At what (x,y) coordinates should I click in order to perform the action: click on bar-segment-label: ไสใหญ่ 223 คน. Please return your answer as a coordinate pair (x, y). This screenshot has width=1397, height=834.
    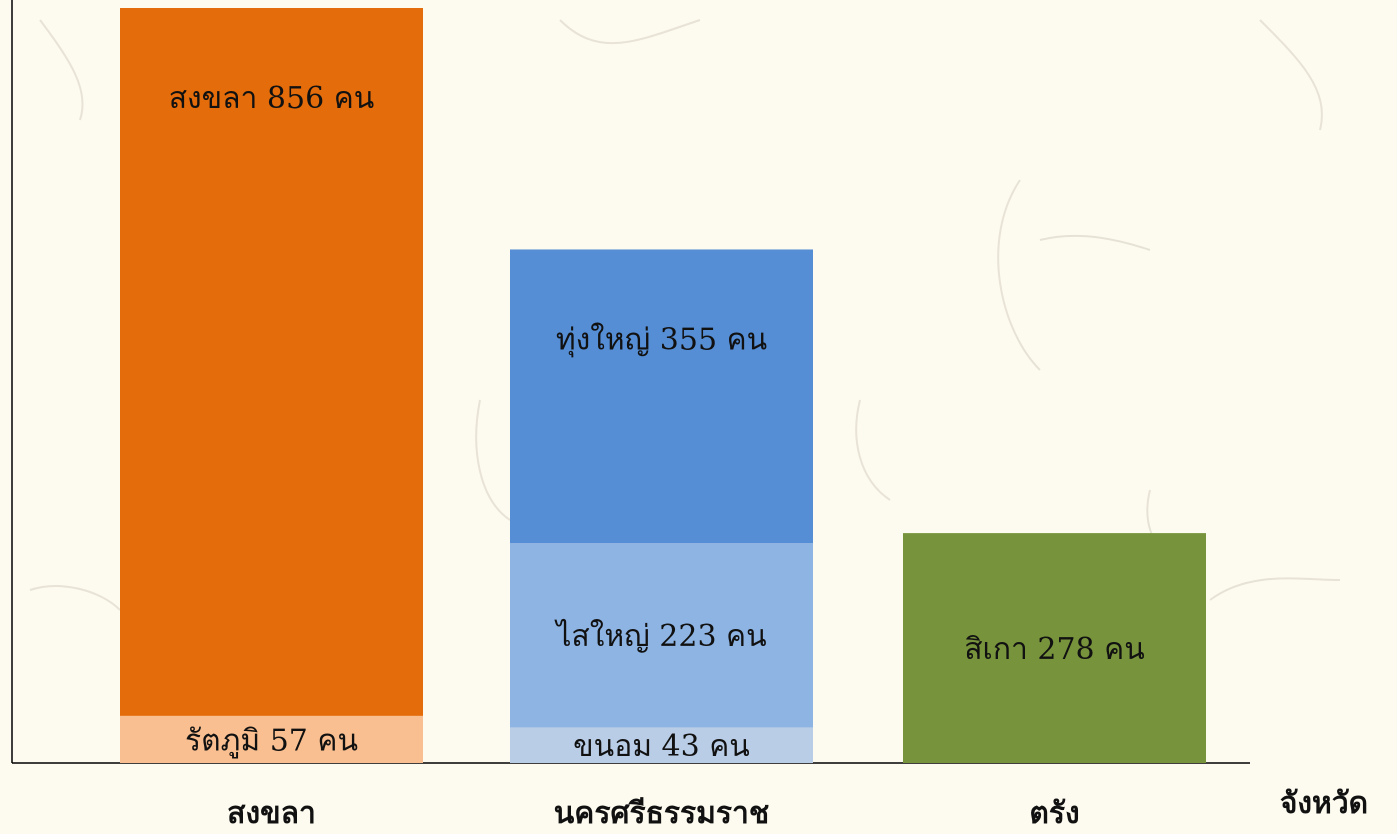
    Looking at the image, I should click on (660, 636).